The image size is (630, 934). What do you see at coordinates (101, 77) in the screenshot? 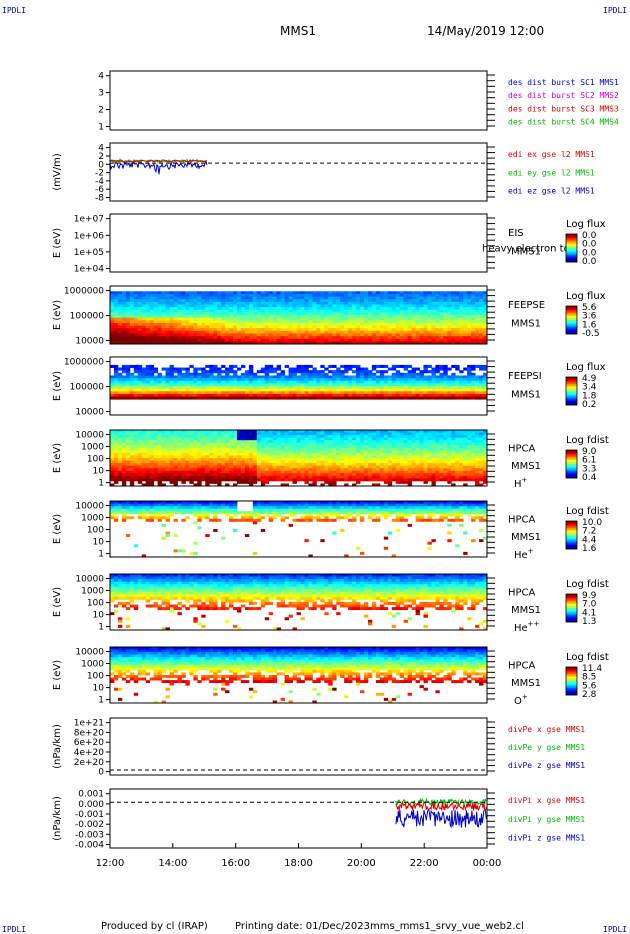
I see `des-ytick-label: 4` at bounding box center [101, 77].